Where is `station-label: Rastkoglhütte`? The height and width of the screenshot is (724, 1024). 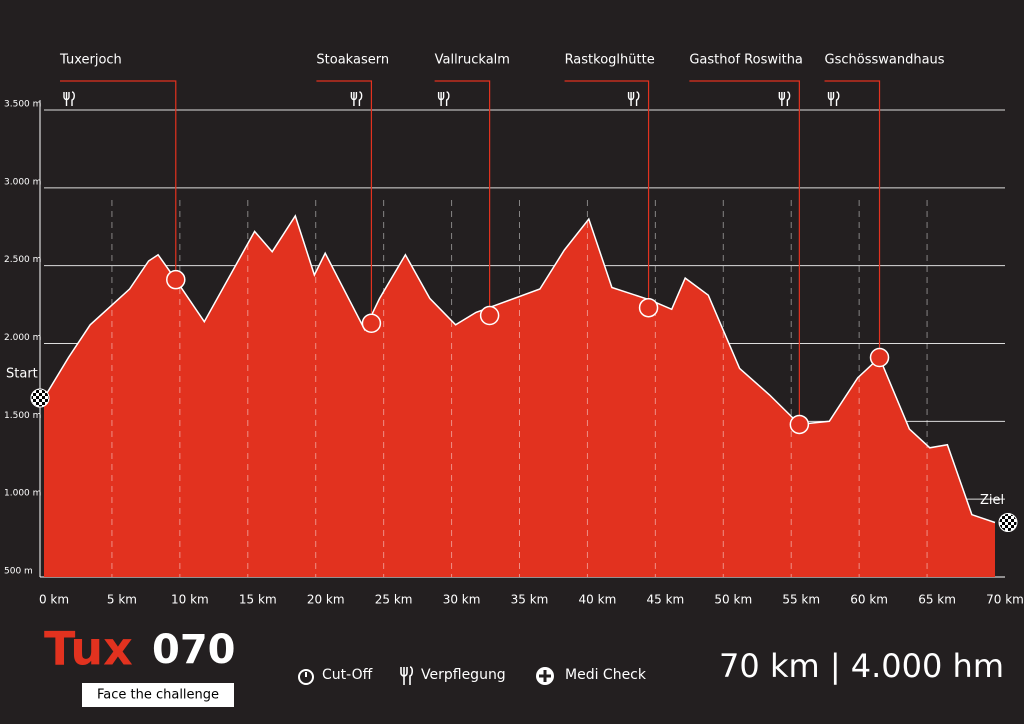 station-label: Rastkoglhütte is located at coordinates (610, 60).